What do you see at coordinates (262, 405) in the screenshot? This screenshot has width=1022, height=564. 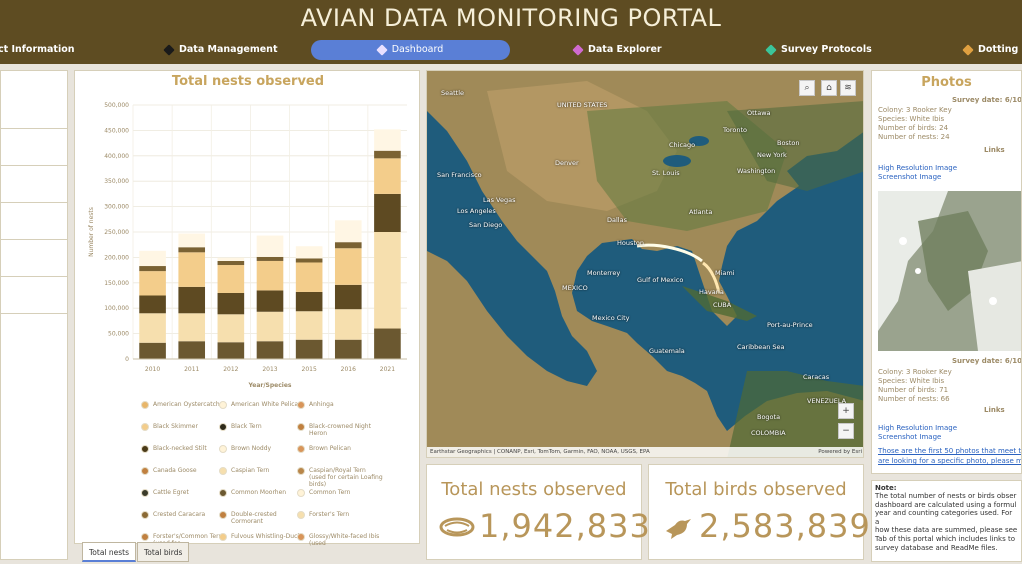 I see `legend-item: American White Pelican` at bounding box center [262, 405].